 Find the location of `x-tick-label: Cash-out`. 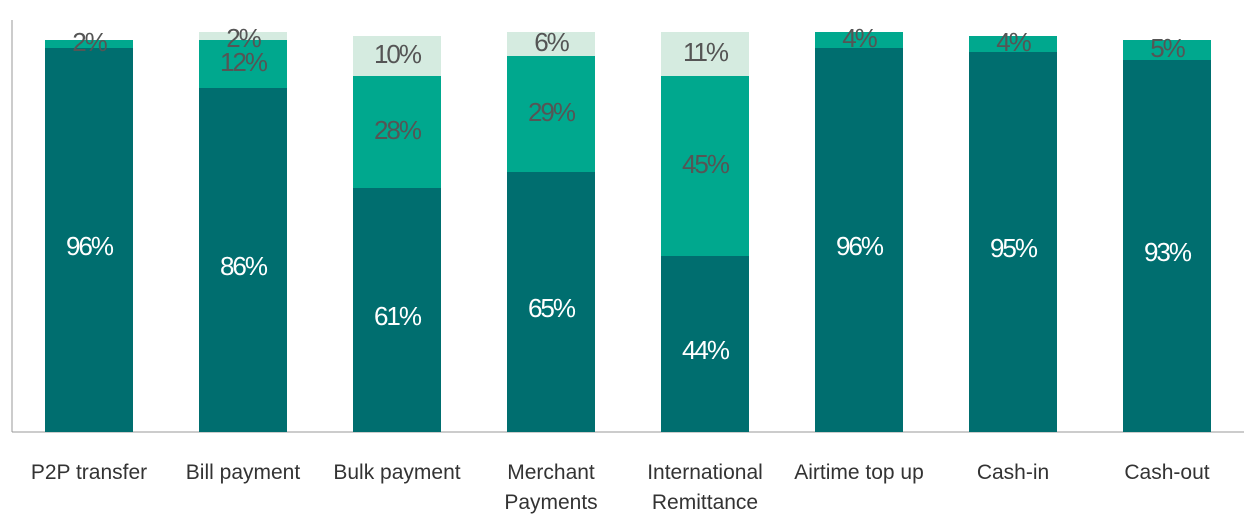

x-tick-label: Cash-out is located at coordinates (1167, 472).